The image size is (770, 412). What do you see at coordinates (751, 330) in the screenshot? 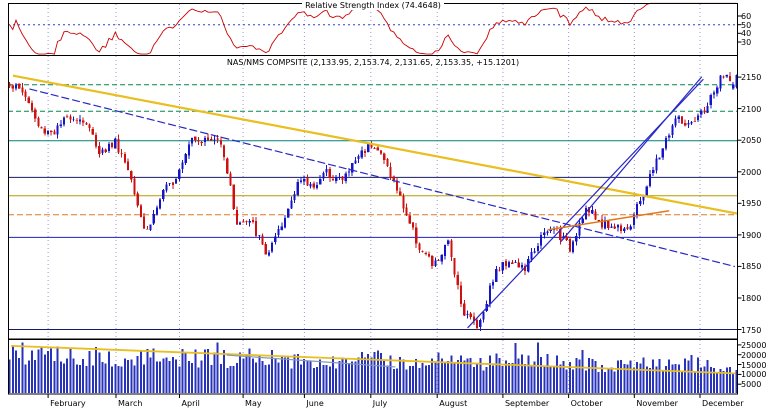
I see `price-ytick-label: 1750` at bounding box center [751, 330].